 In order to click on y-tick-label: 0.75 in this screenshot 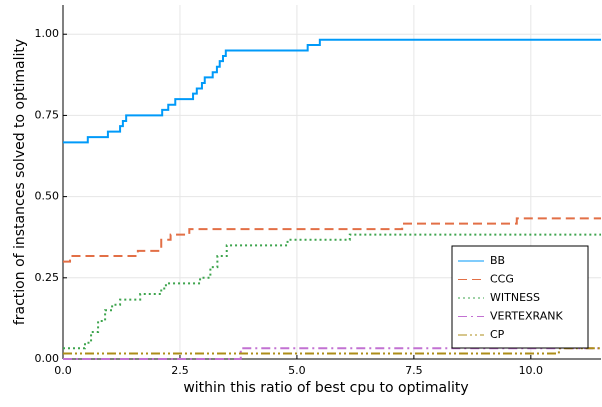, I will do `click(47, 114)`.